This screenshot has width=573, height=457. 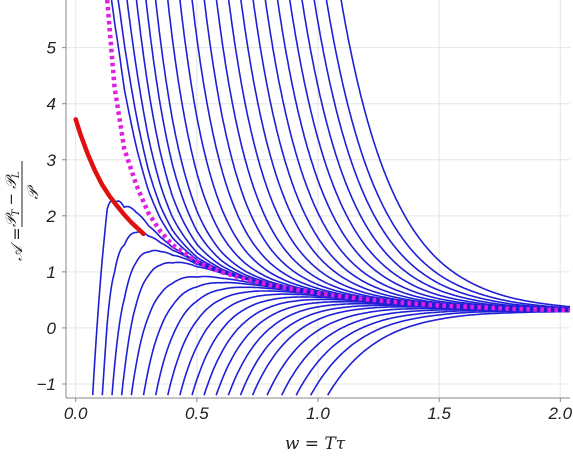 I want to click on y-label-sub-1: T, so click(x=16, y=212).